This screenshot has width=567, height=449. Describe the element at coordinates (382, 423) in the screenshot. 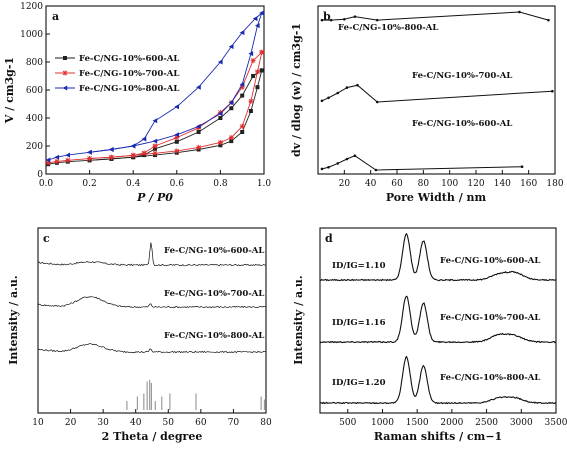

I see `panel-d-xtick-label: 1000` at that location.